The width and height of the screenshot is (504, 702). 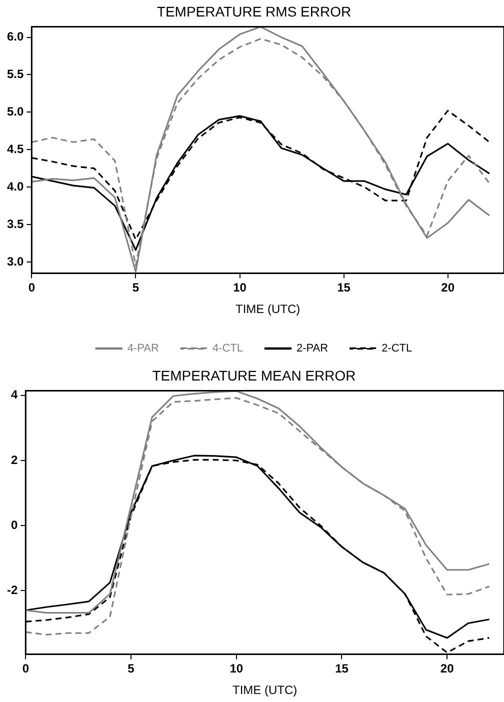 What do you see at coordinates (14, 395) in the screenshot?
I see `y-tick-label: 4` at bounding box center [14, 395].